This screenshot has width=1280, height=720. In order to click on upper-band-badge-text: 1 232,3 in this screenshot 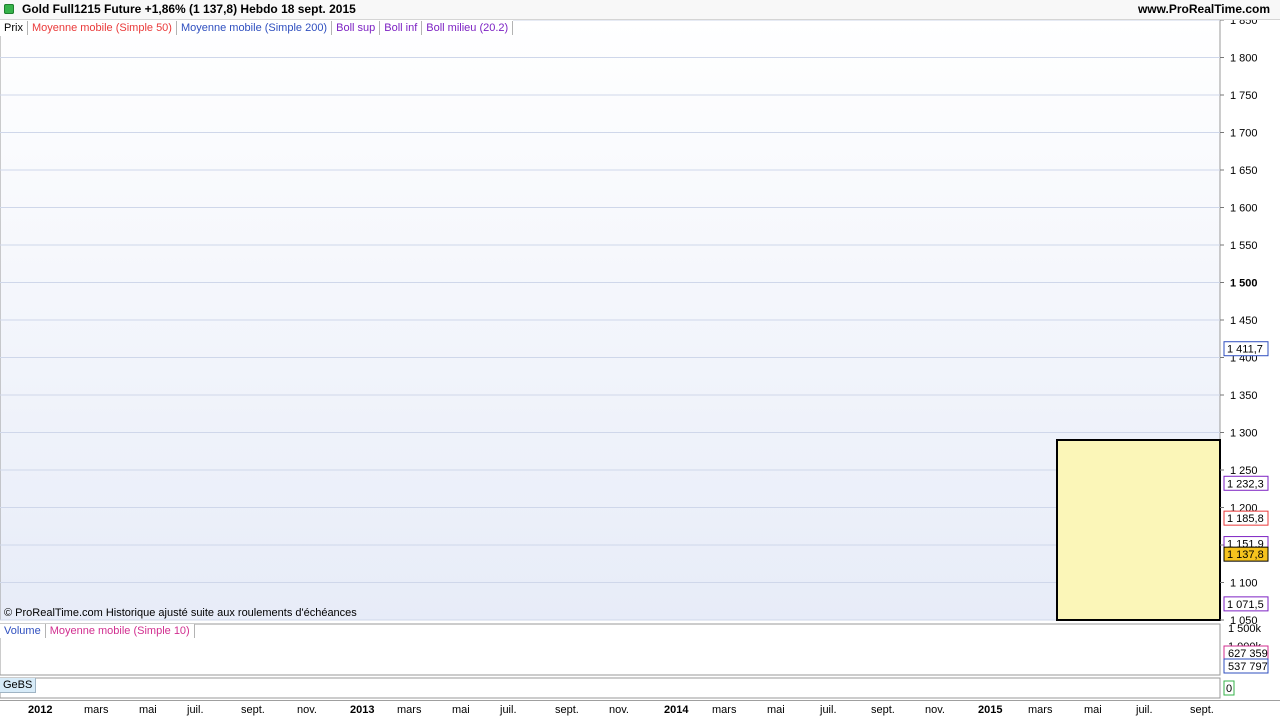, I will do `click(1245, 484)`.